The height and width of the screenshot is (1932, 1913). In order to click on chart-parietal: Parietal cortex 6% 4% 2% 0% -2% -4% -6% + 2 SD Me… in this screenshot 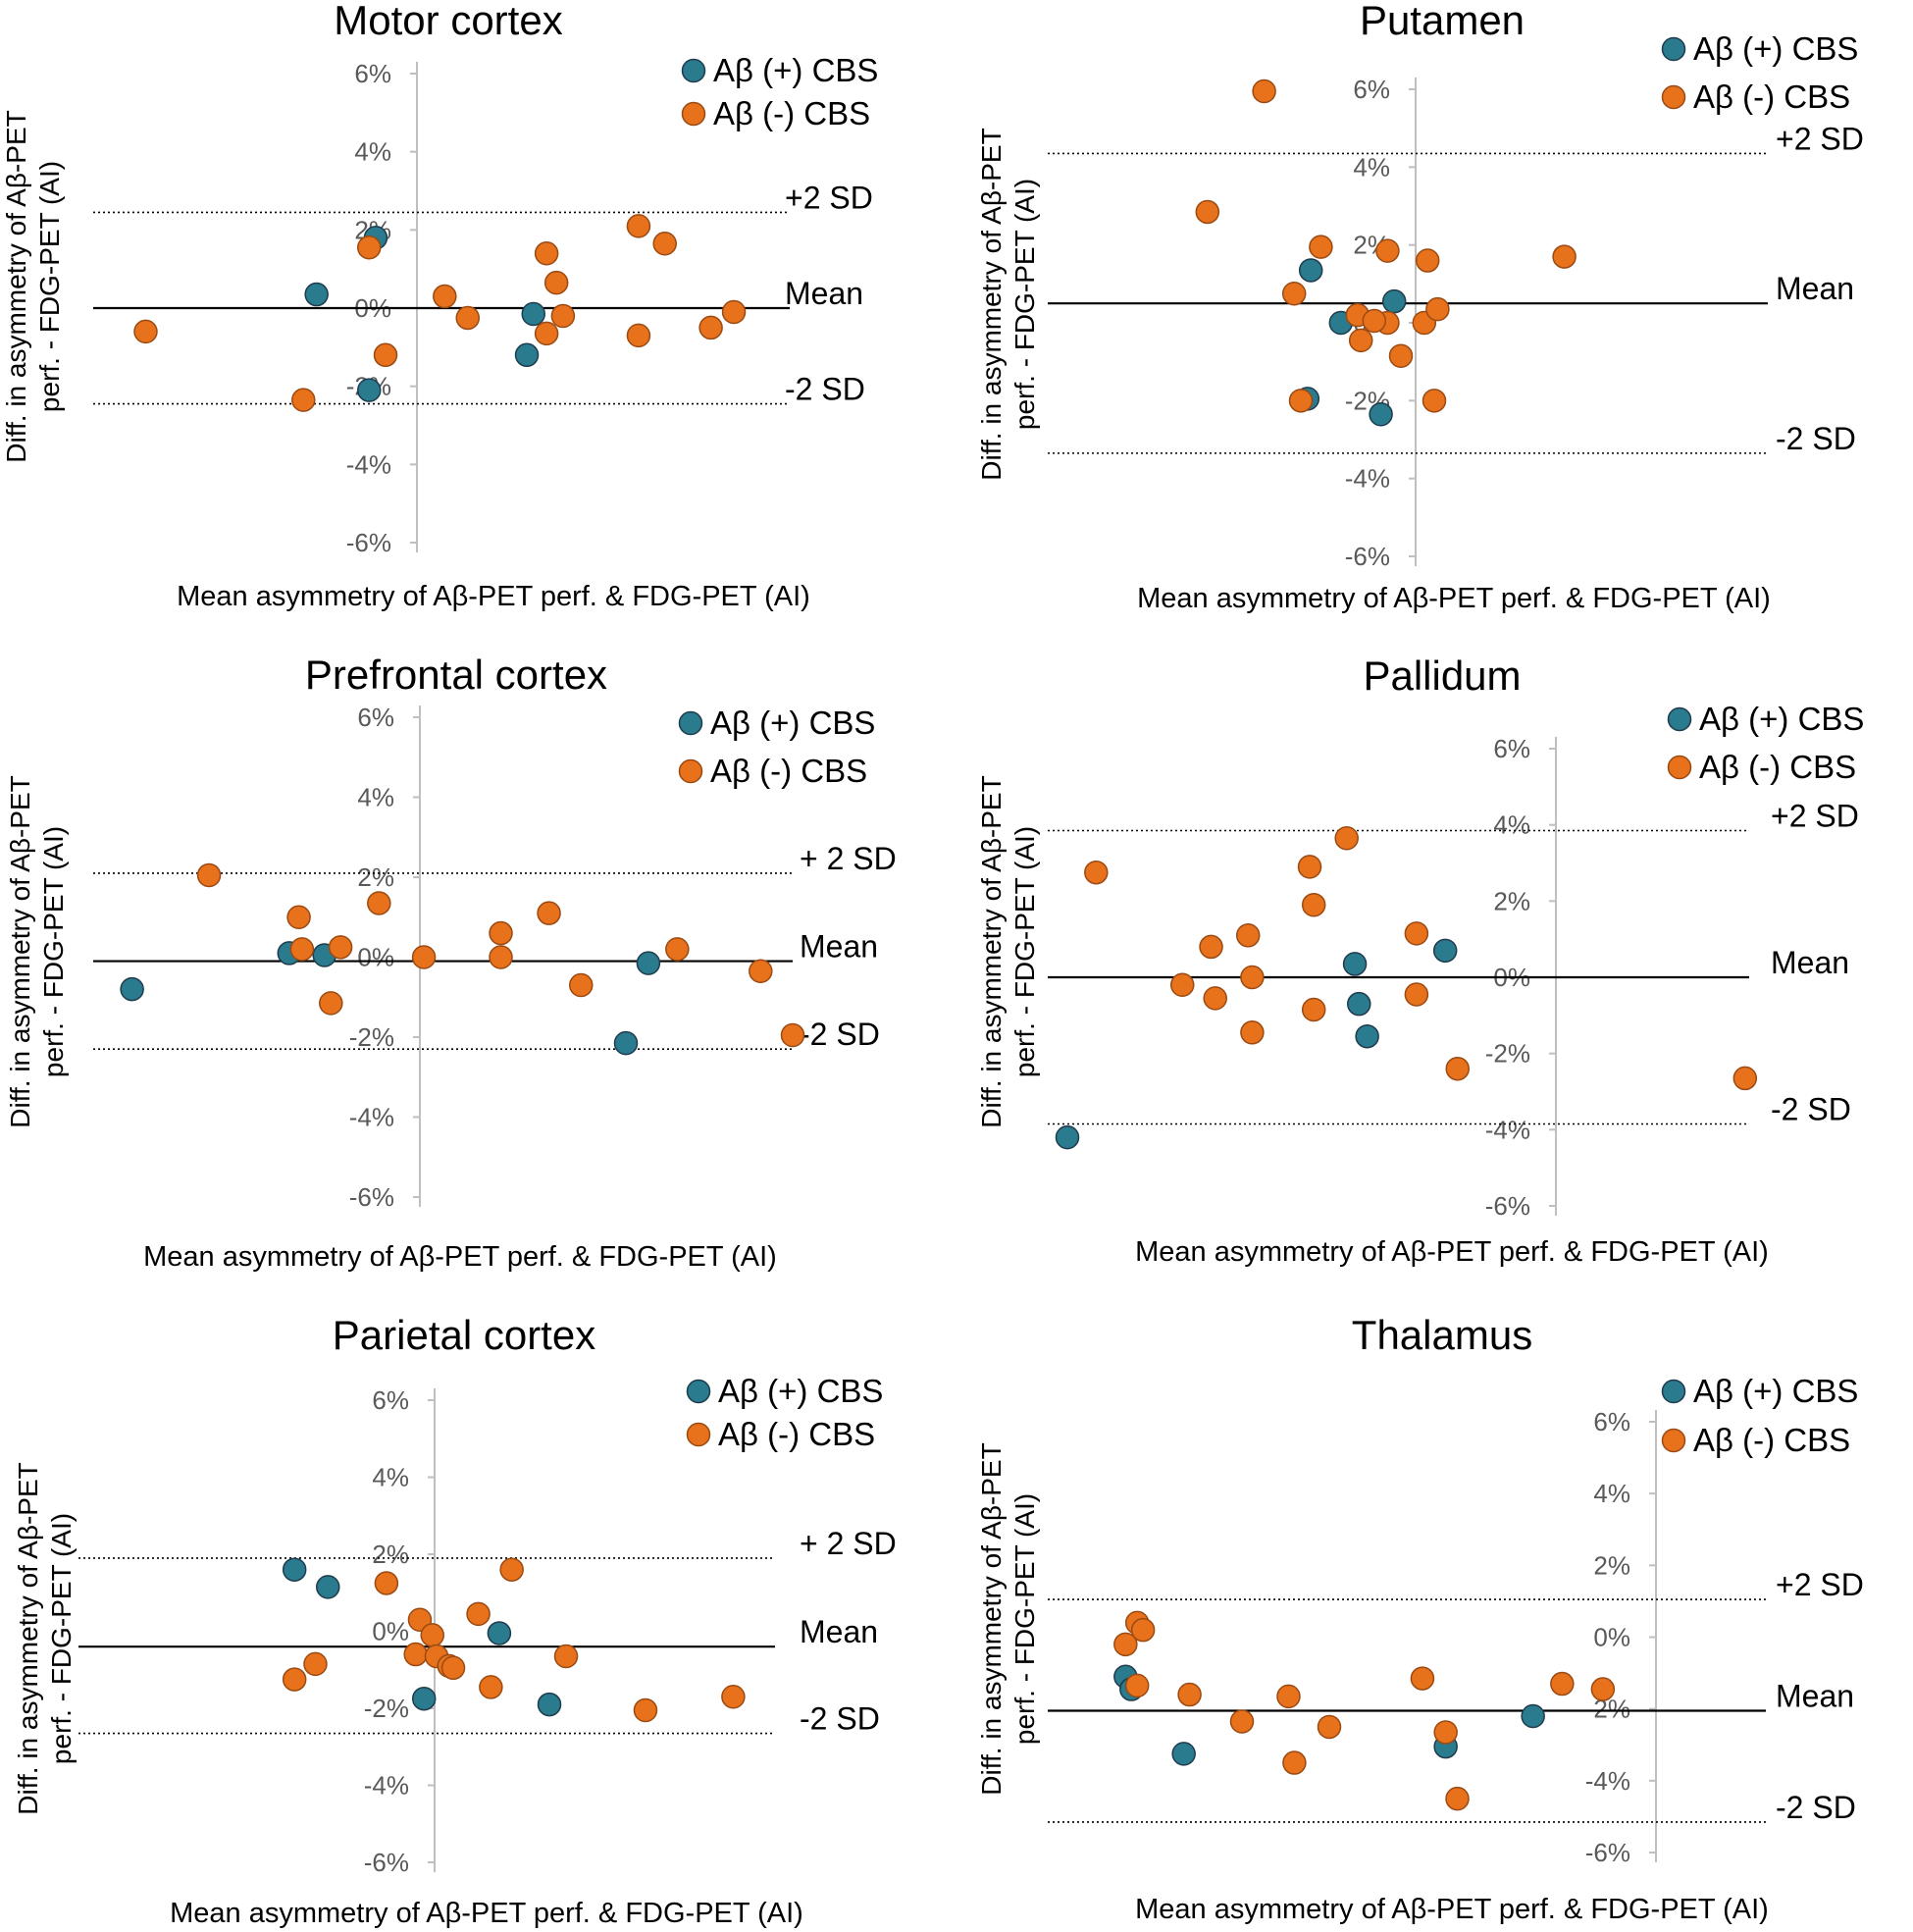, I will do `click(455, 1620)`.